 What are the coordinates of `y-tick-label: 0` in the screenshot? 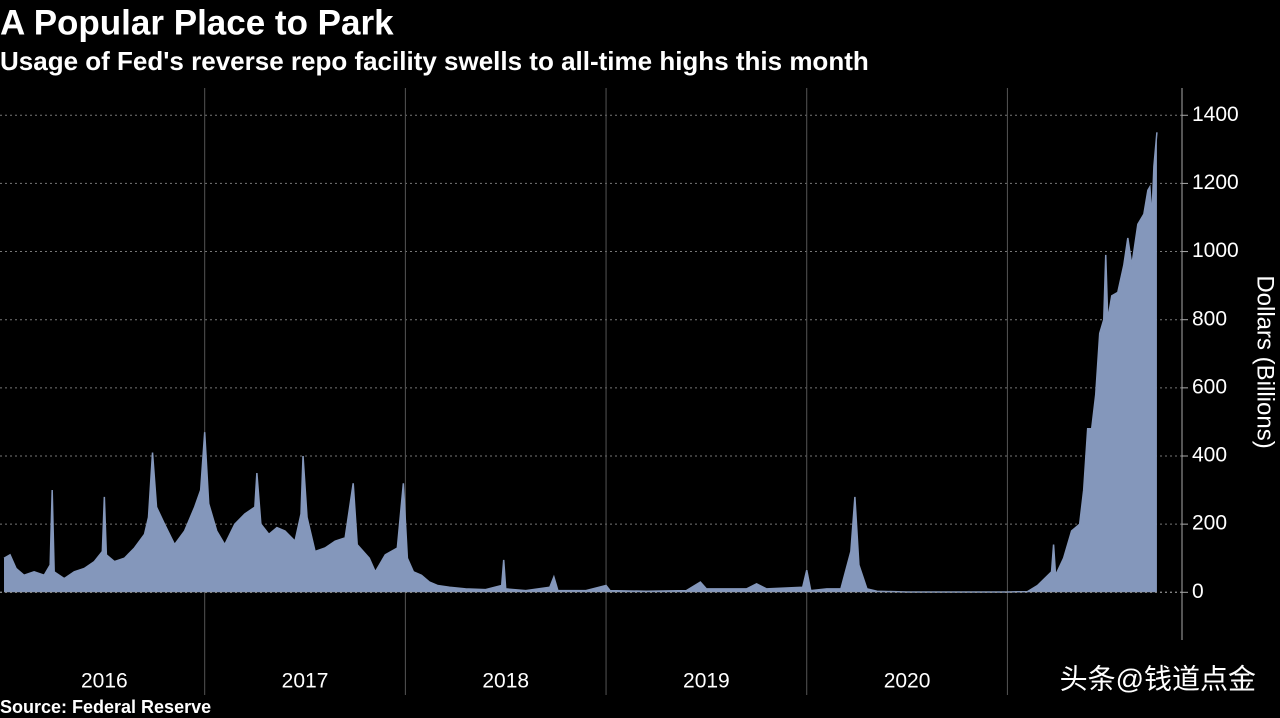 It's located at (1198, 591).